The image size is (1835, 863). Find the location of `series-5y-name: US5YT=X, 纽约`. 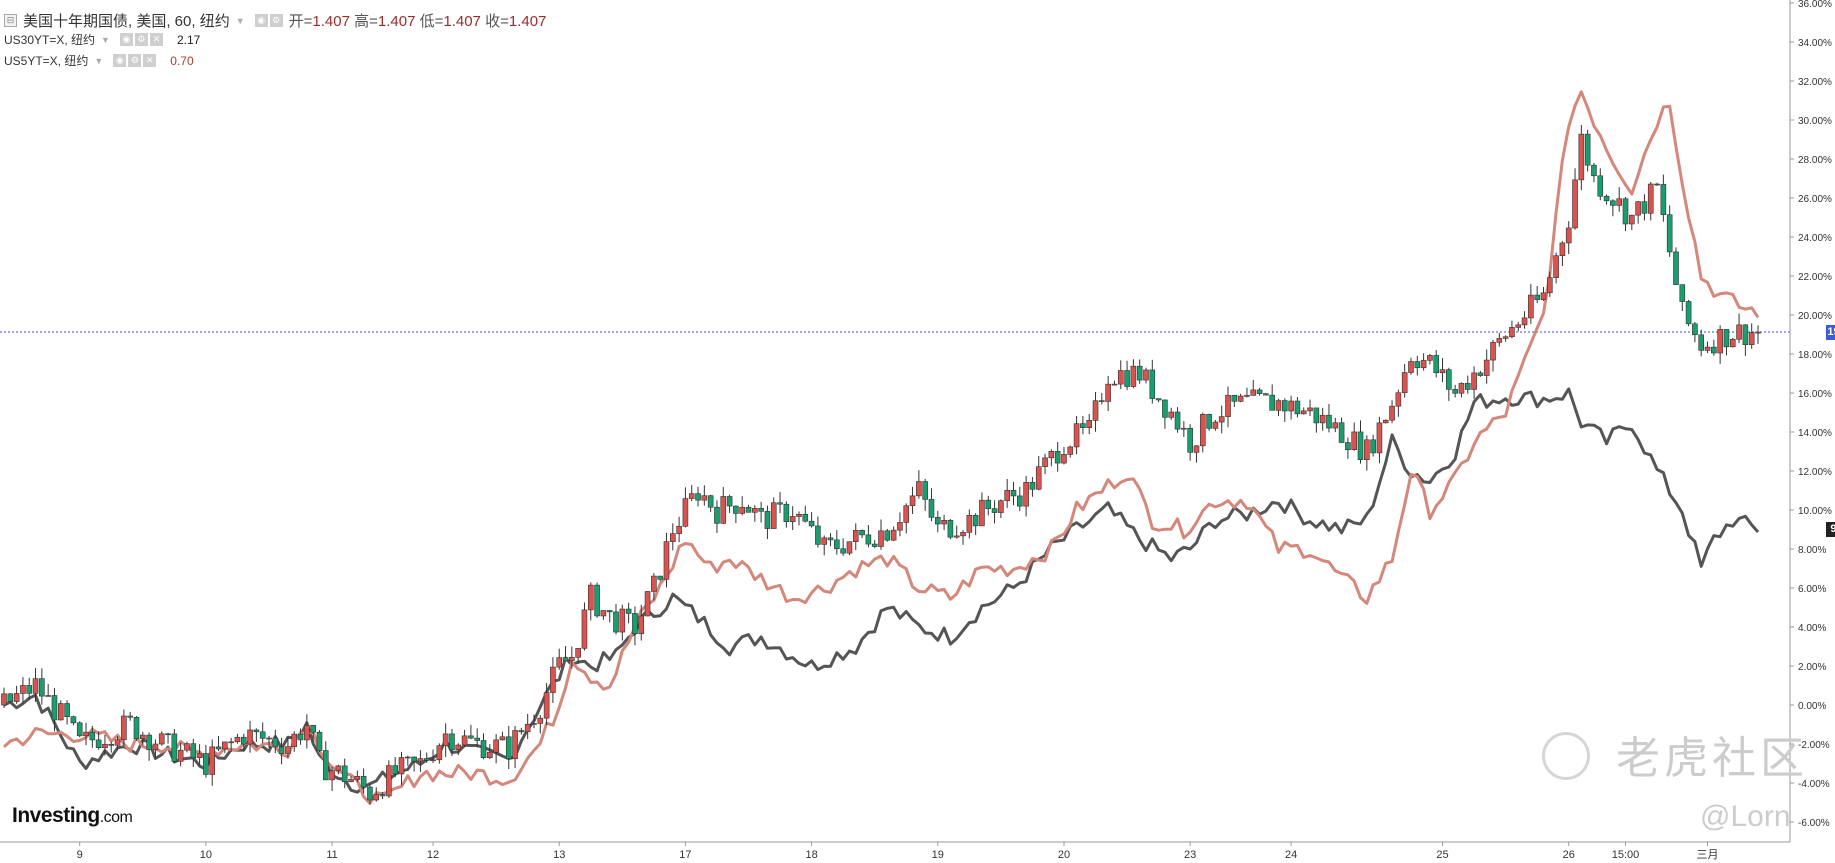

series-5y-name: US5YT=X, 纽约 is located at coordinates (46, 61).